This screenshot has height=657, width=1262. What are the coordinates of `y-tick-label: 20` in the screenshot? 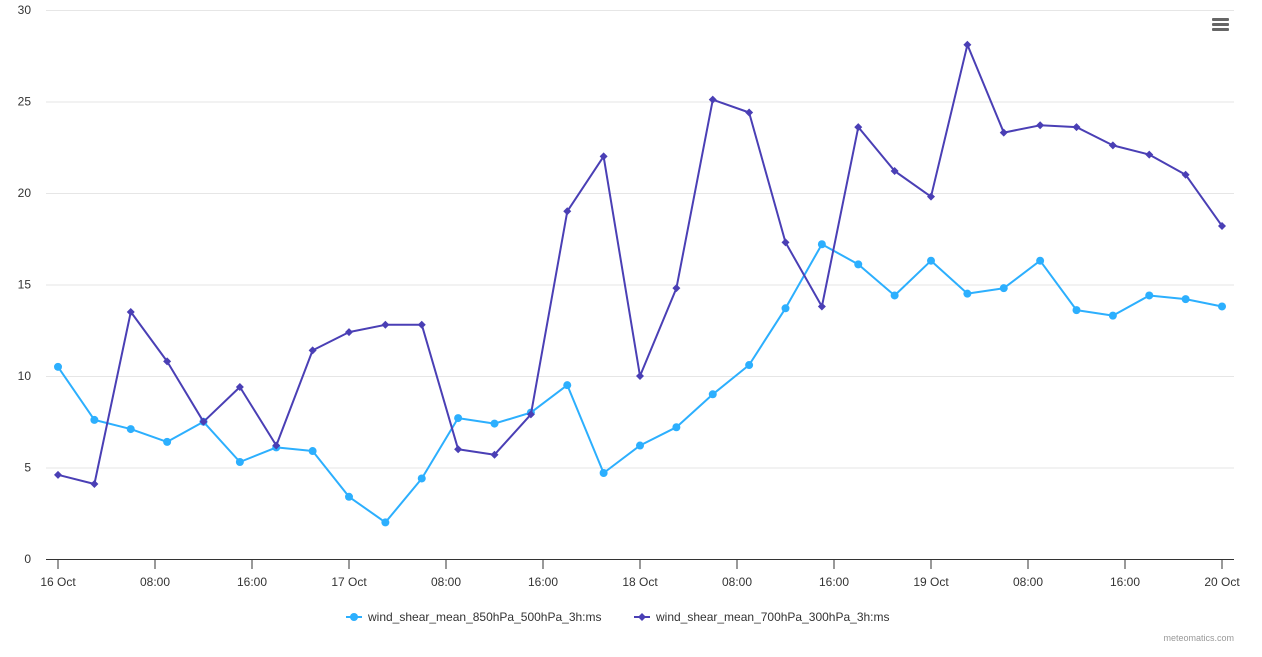 It's located at (25, 193).